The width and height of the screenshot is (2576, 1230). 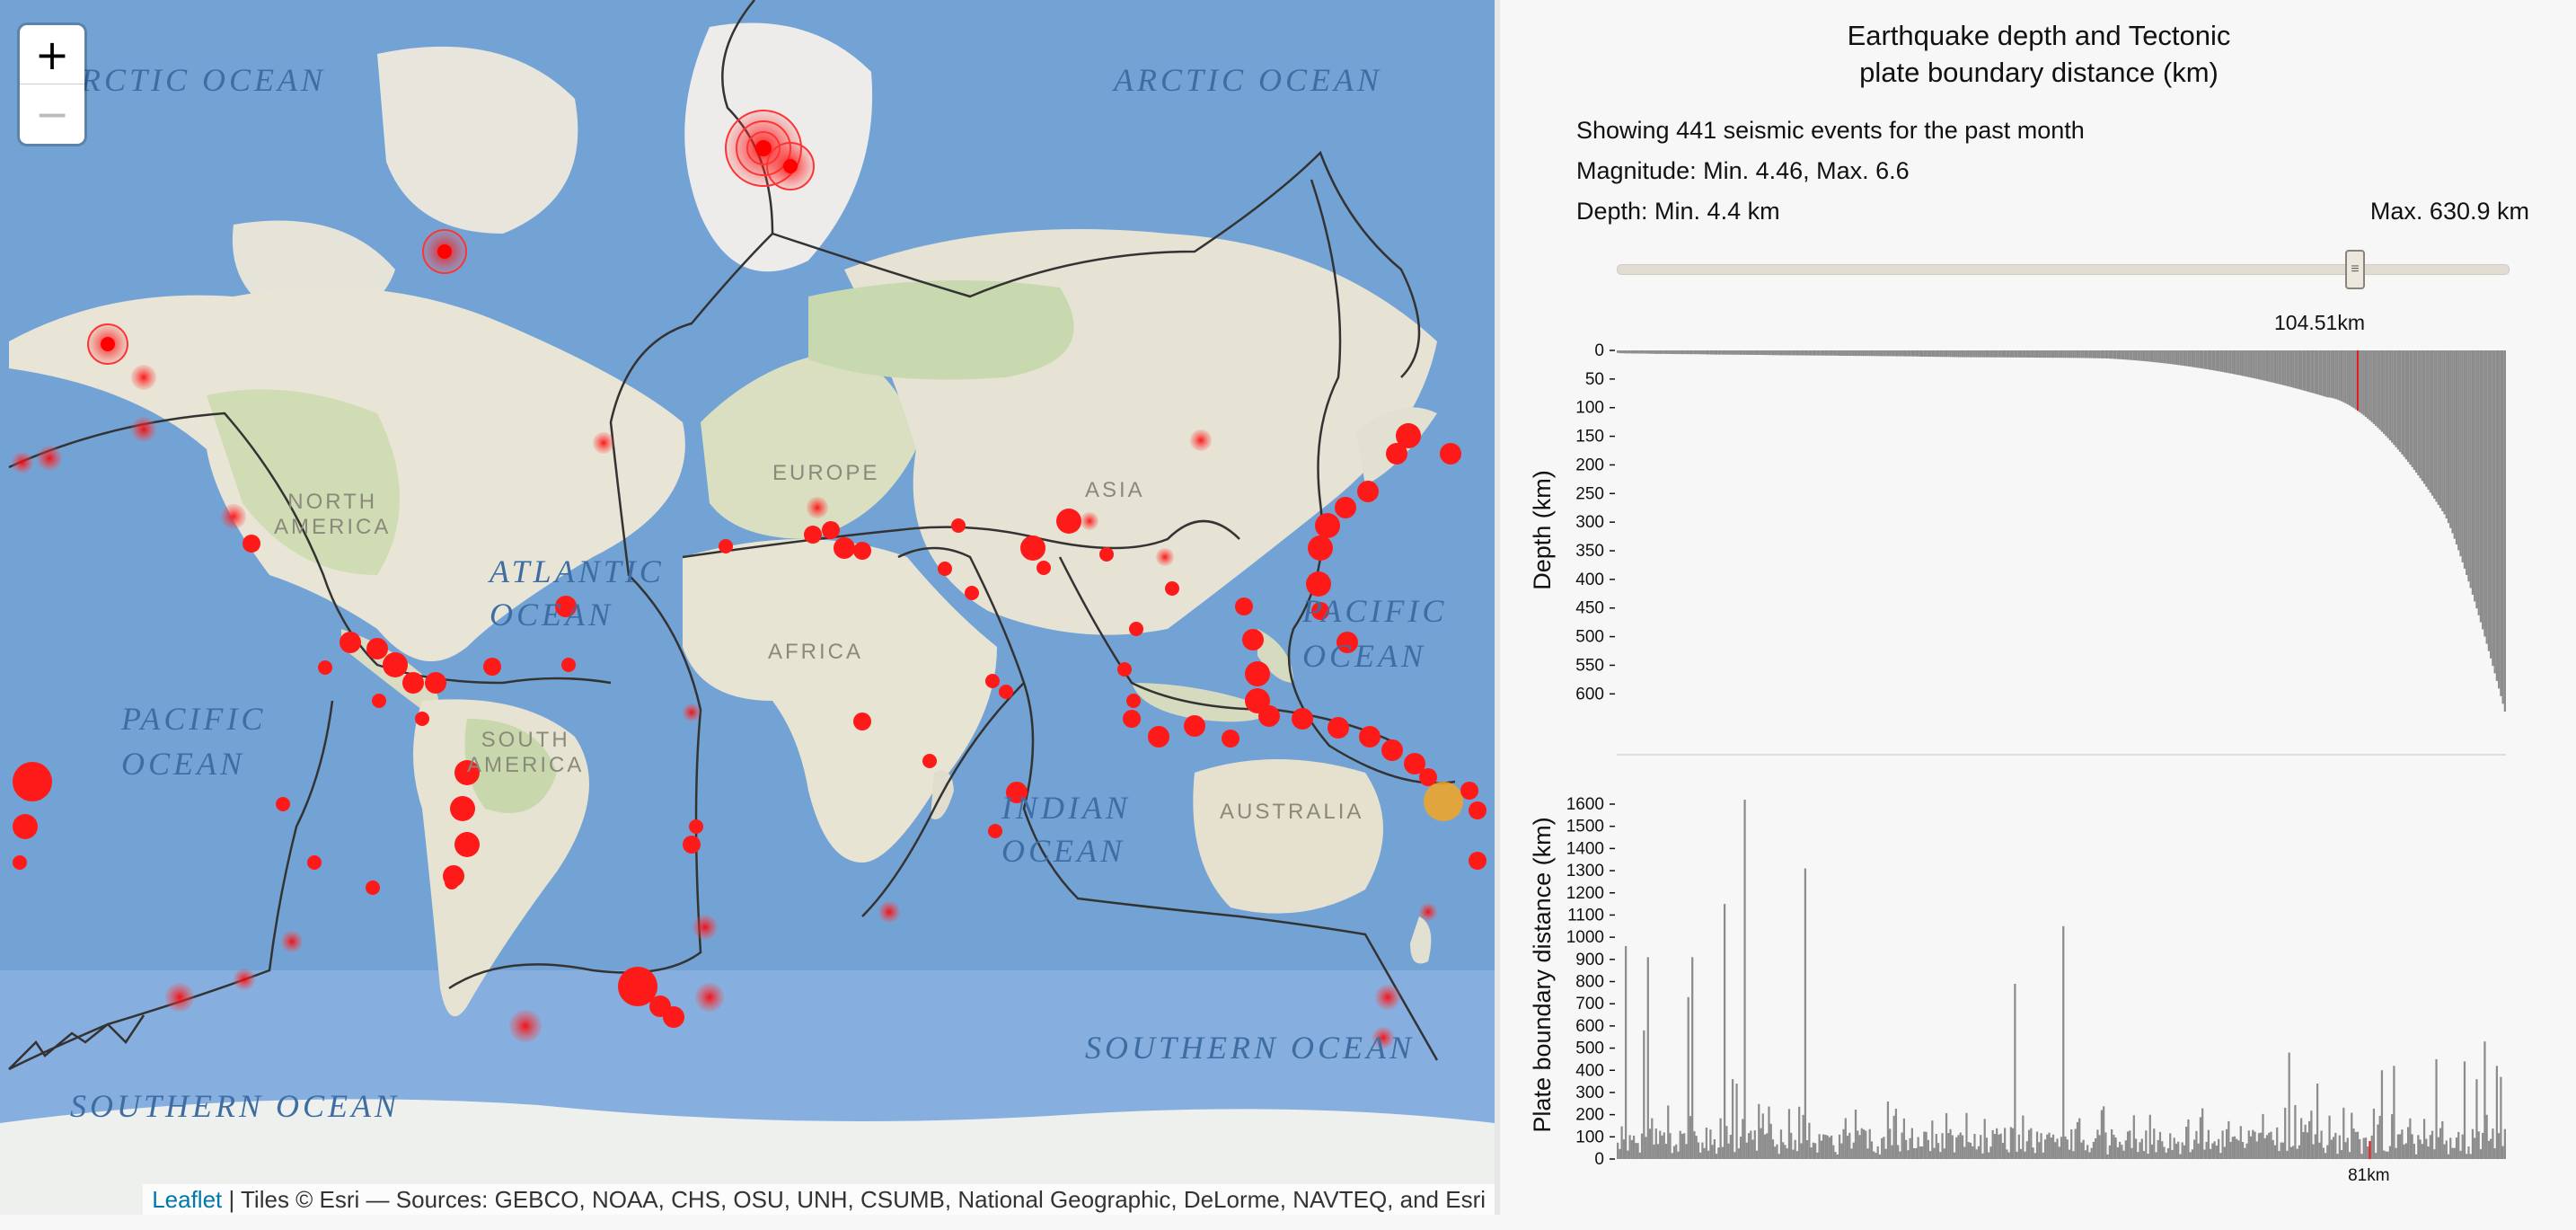 I want to click on leaflet-link: Leaflet, so click(x=187, y=1199).